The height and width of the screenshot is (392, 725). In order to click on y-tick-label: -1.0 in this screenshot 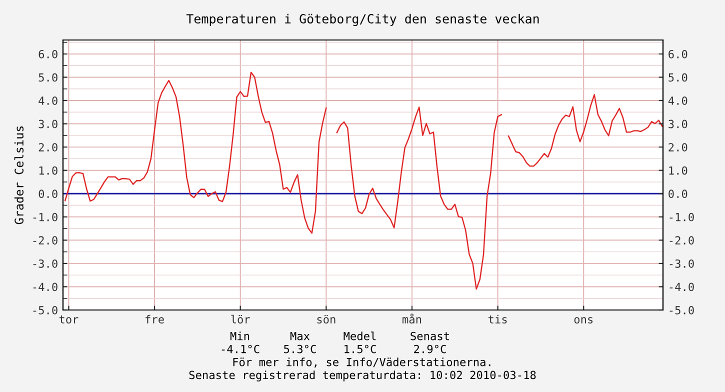, I will do `click(45, 217)`.